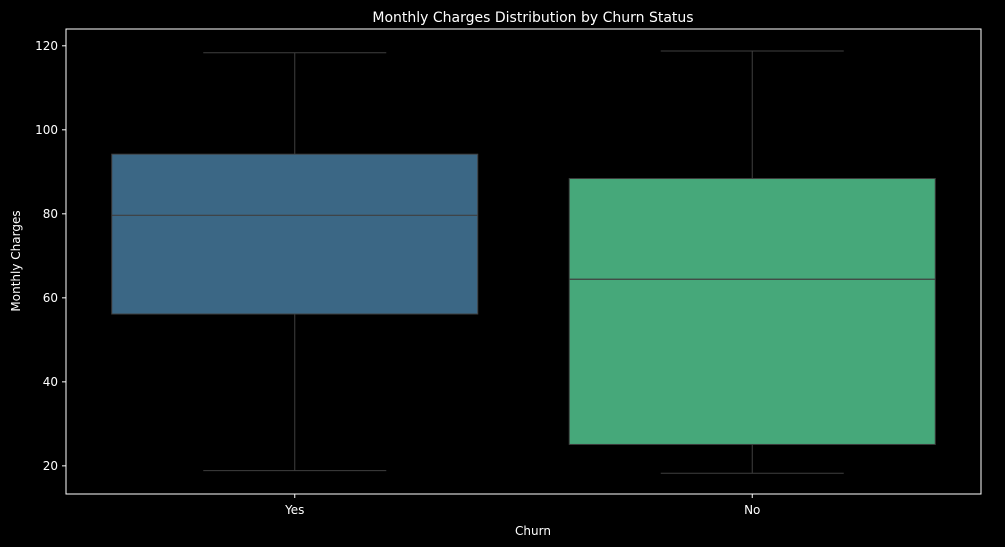 The height and width of the screenshot is (547, 1005). What do you see at coordinates (533, 531) in the screenshot?
I see `x-axis-label: Churn` at bounding box center [533, 531].